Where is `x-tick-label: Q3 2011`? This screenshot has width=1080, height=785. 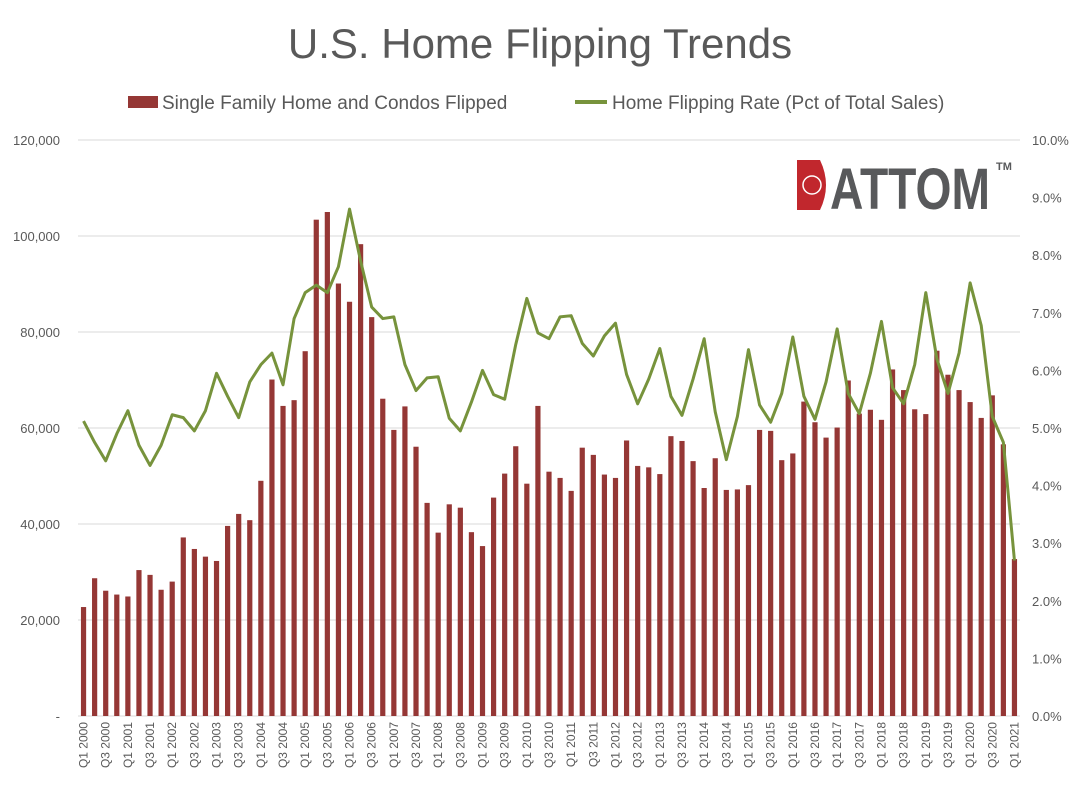
x-tick-label: Q3 2011 is located at coordinates (593, 744).